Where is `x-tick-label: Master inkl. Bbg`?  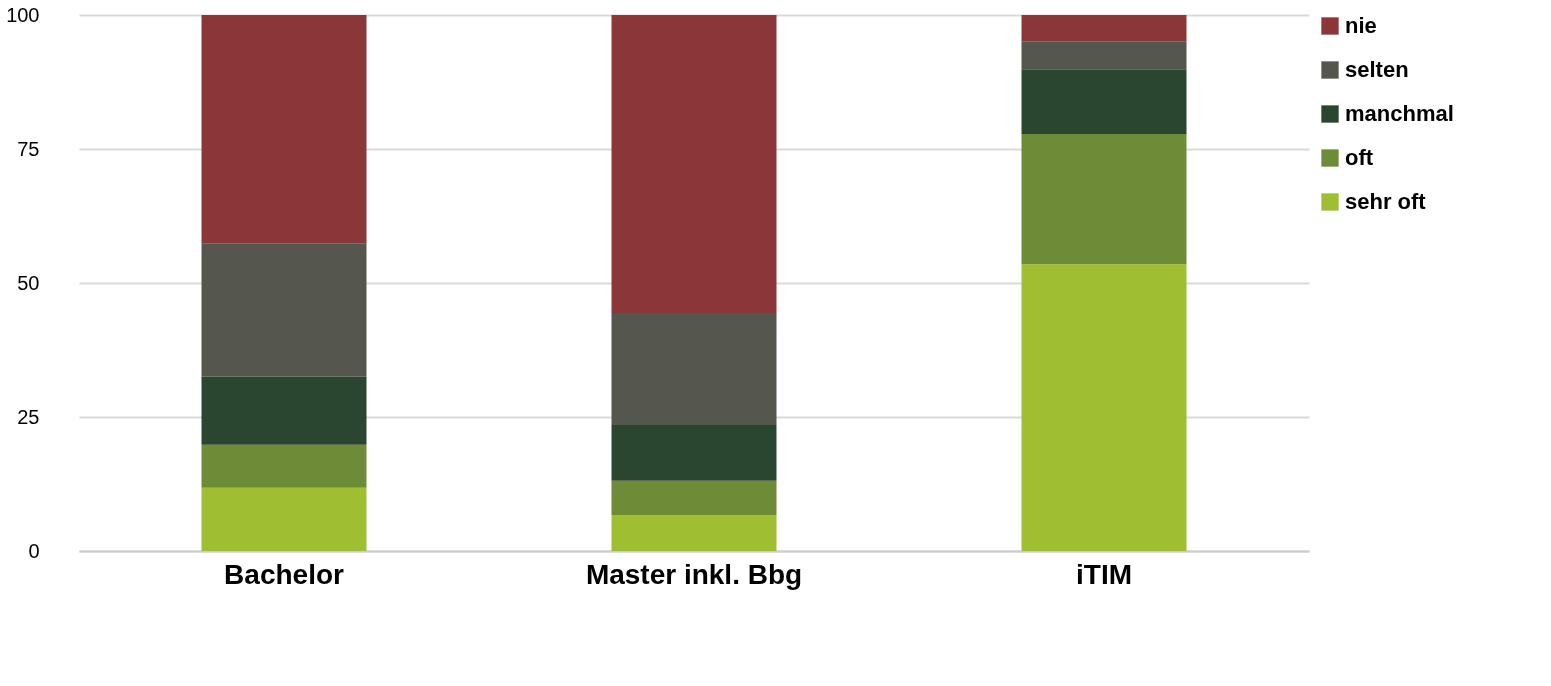
x-tick-label: Master inkl. Bbg is located at coordinates (694, 574).